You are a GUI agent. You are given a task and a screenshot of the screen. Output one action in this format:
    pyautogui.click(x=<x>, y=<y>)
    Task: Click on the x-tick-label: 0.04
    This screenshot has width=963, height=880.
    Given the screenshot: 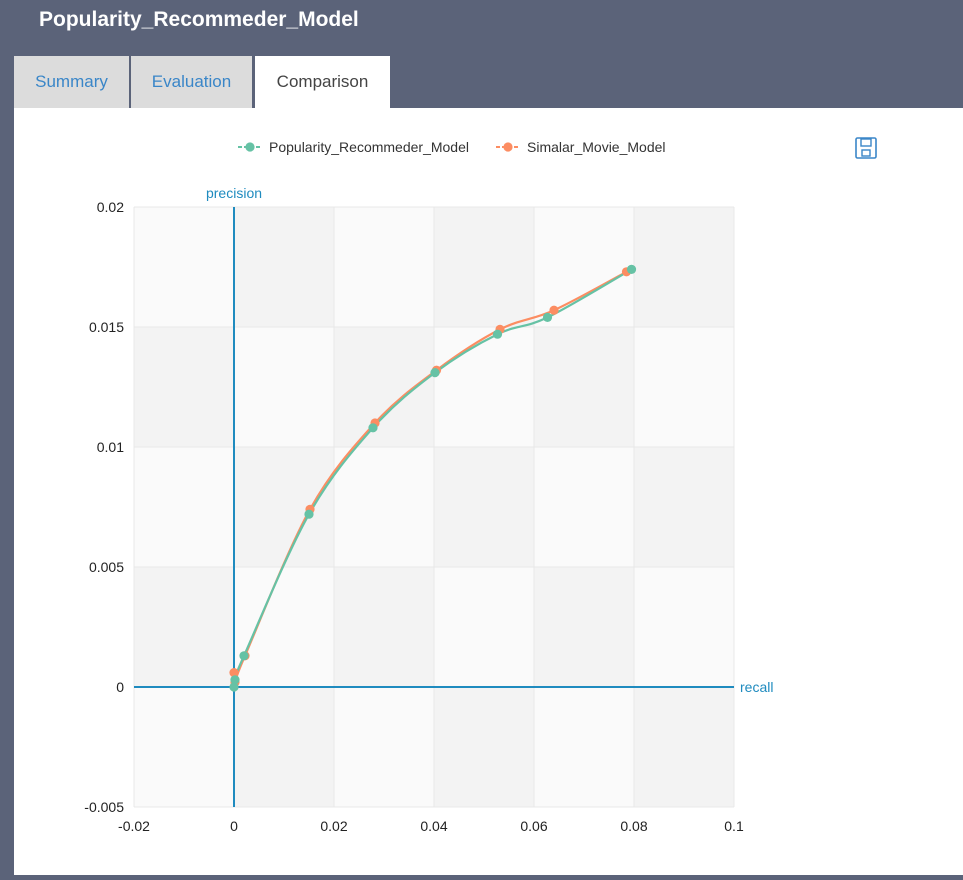 What is the action you would take?
    pyautogui.click(x=433, y=826)
    